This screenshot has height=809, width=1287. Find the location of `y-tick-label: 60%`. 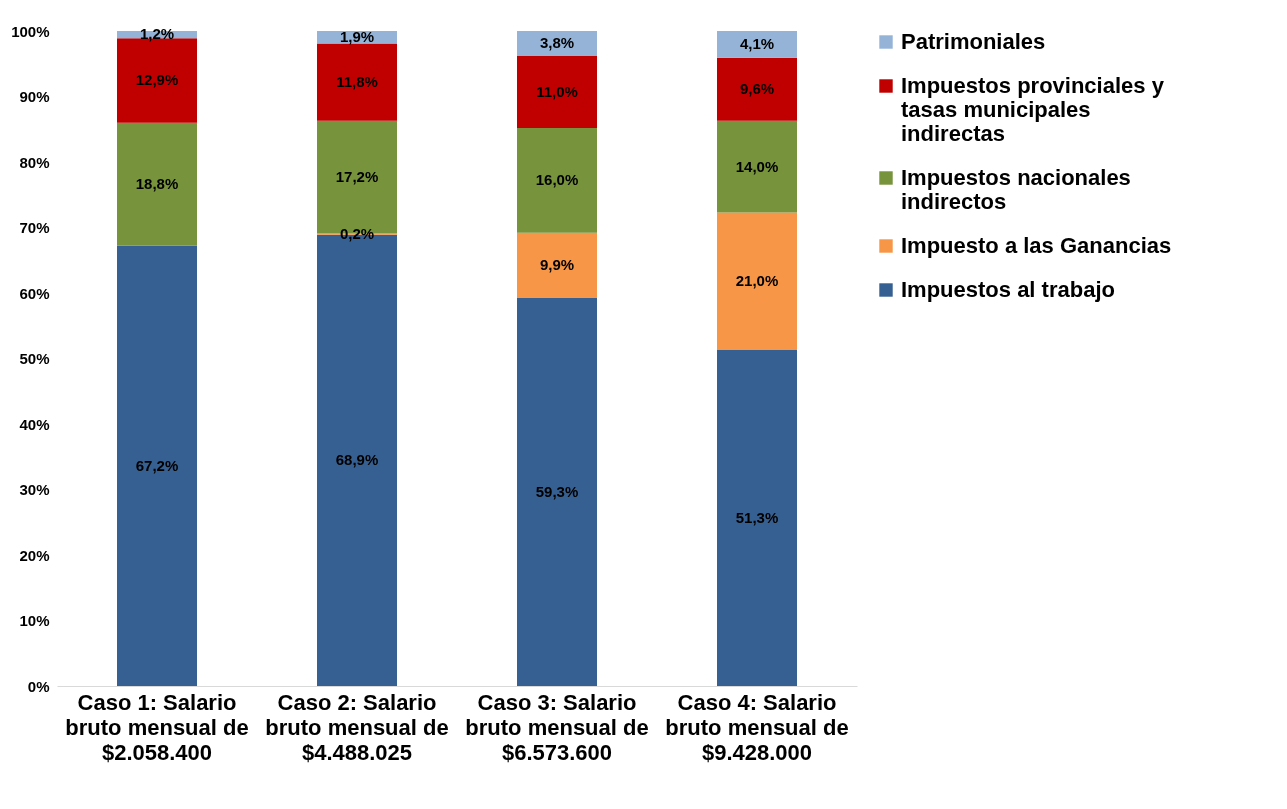

y-tick-label: 60% is located at coordinates (34, 293).